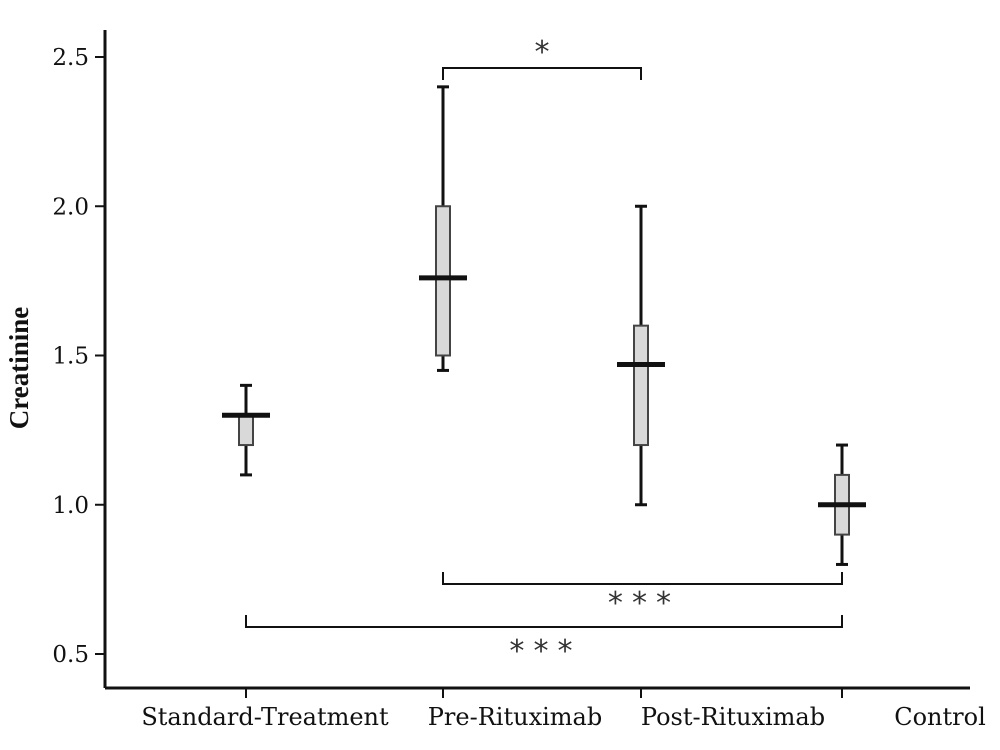 The image size is (1000, 750). Describe the element at coordinates (515, 717) in the screenshot. I see `x-tick-label: Pre-Rituximab` at that location.